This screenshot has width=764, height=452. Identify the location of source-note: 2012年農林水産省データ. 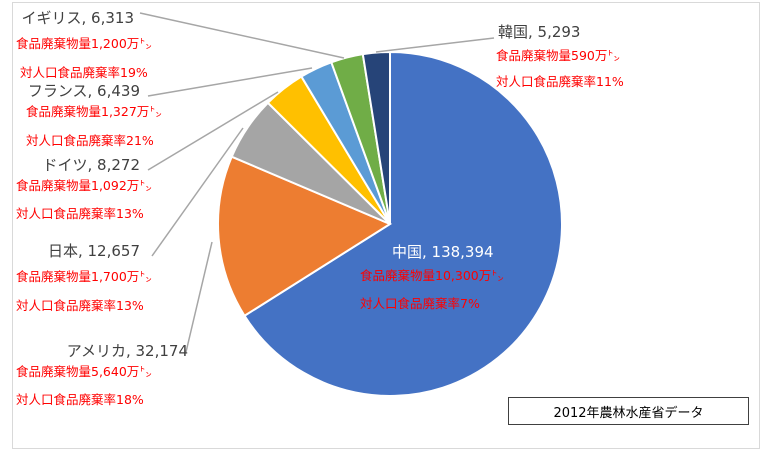
(628, 411).